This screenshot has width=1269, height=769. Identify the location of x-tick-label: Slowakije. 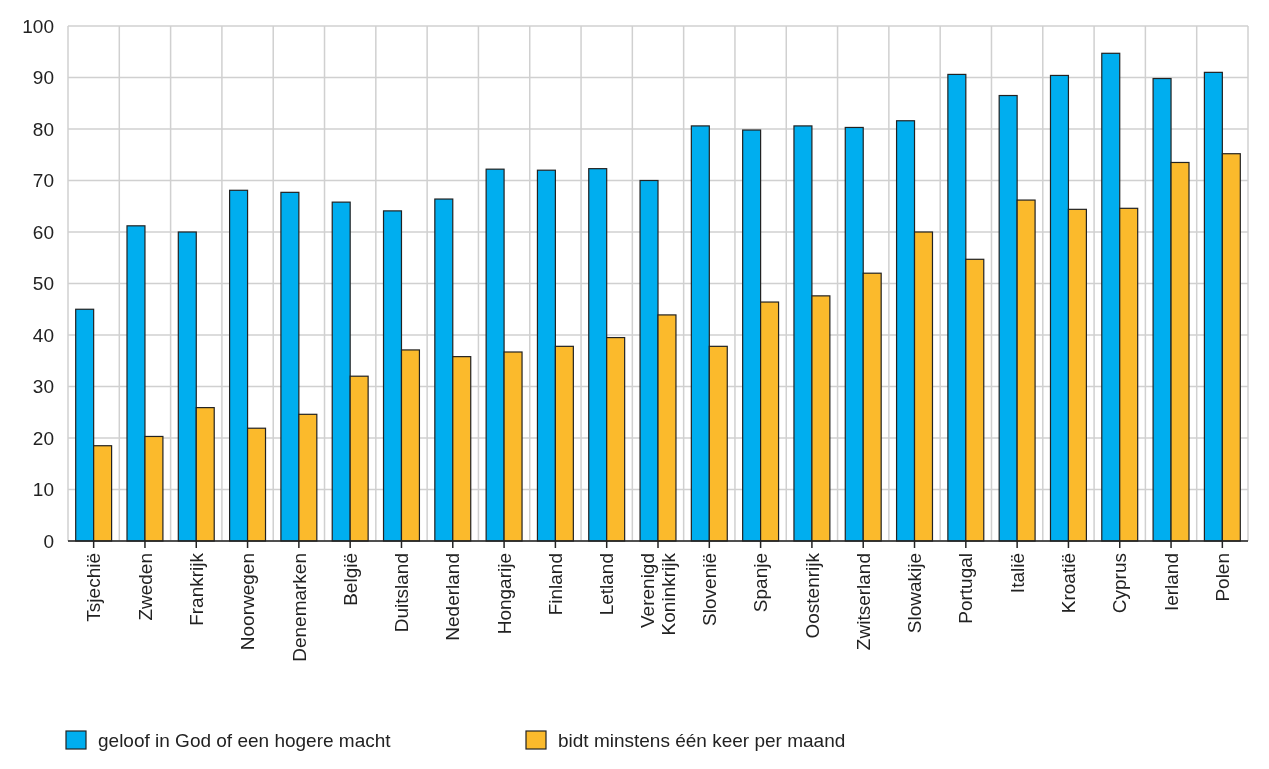
(915, 593).